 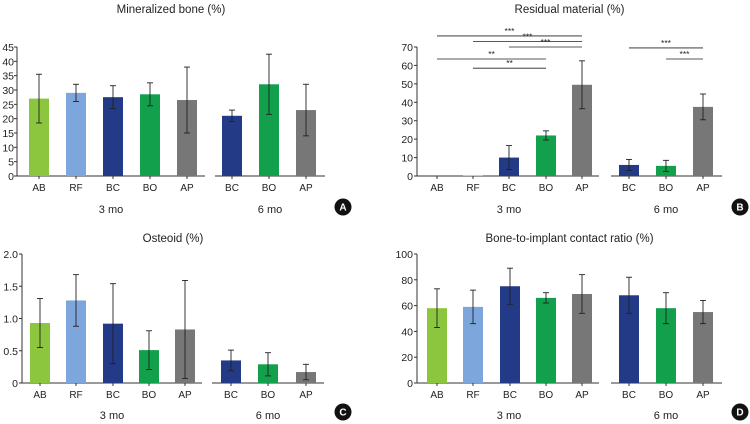 What do you see at coordinates (171, 10) in the screenshot?
I see `chart-title: Mineralized bone (%)` at bounding box center [171, 10].